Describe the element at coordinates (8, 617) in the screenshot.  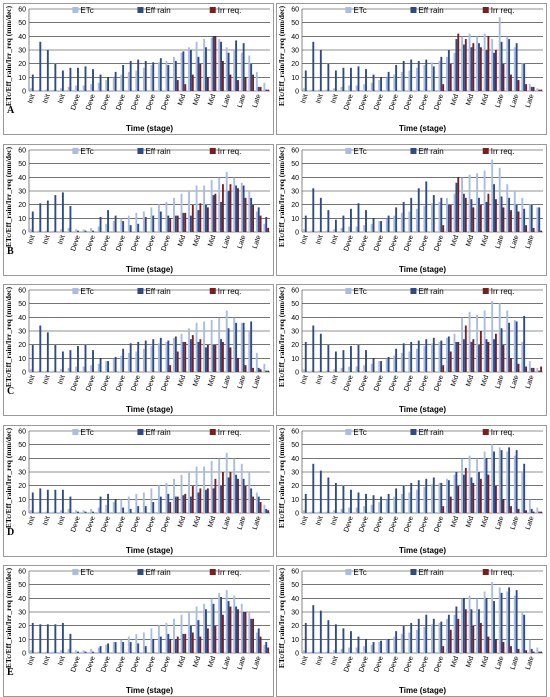
I see `y-axis-label: ETc/Eff_rain/Irr_req (mm/dec)` at that location.